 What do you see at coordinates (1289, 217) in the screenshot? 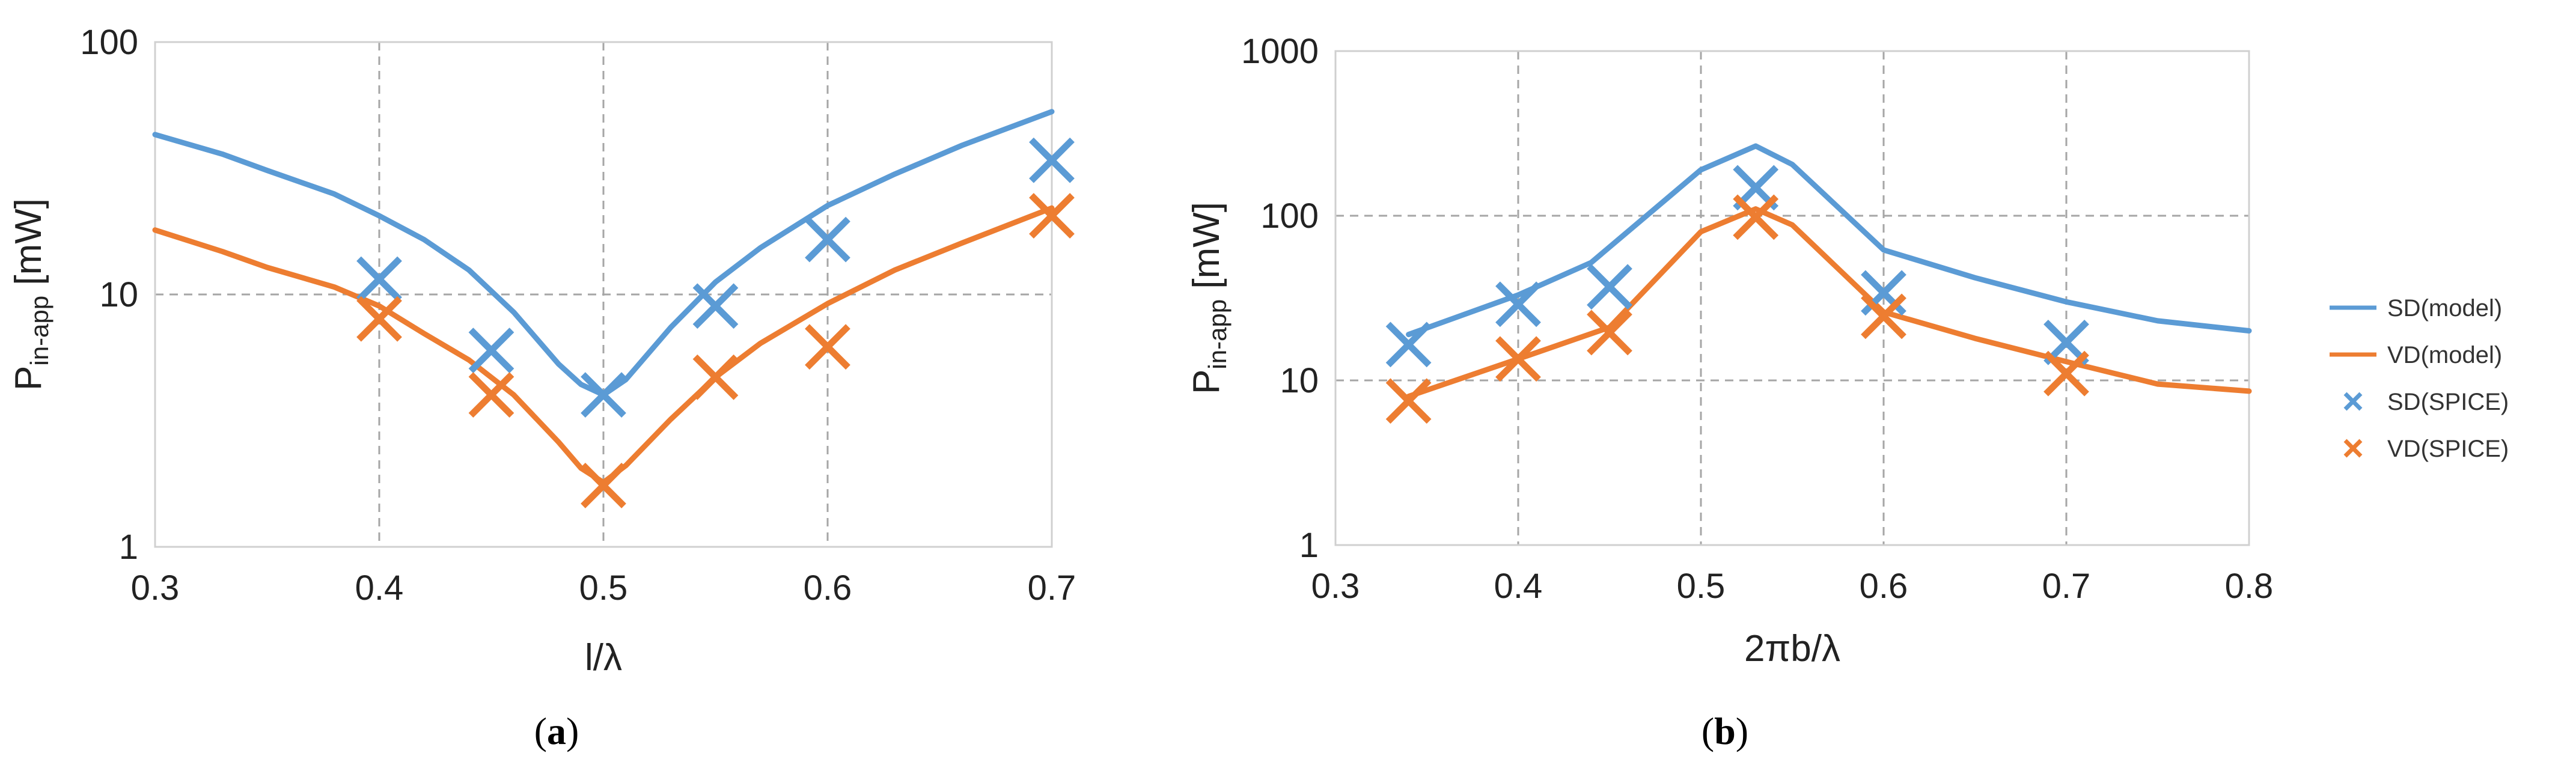
I see `chart-b-ytick-label: 100` at bounding box center [1289, 217].